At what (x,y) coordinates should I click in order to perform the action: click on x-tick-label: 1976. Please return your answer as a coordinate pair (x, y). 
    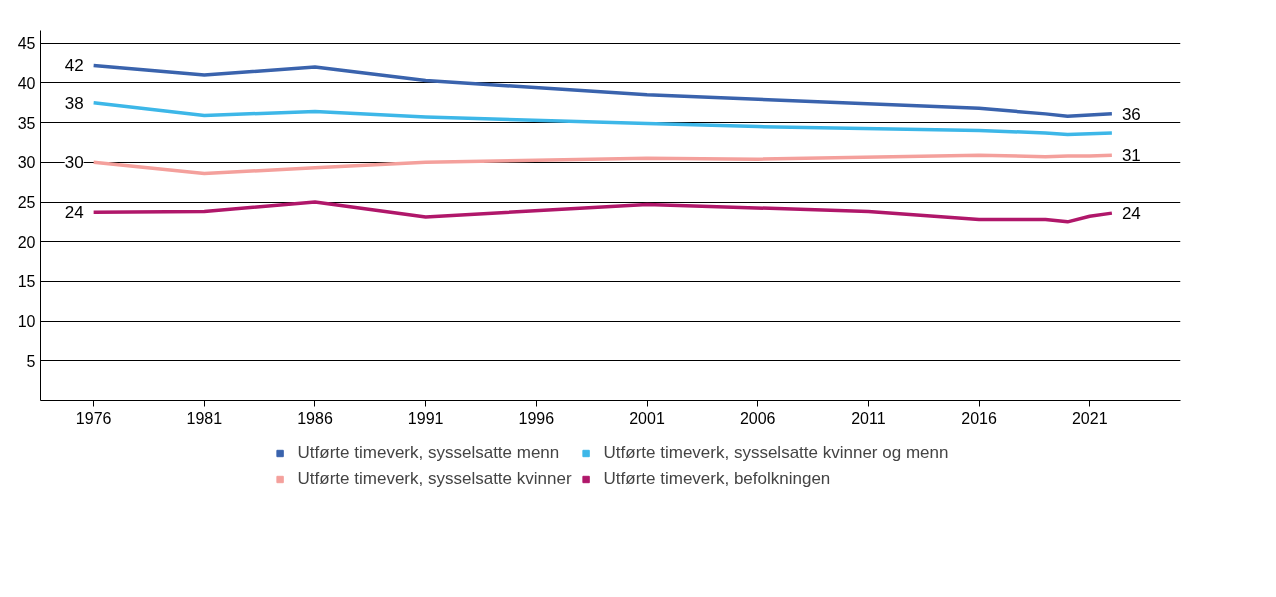
    Looking at the image, I should click on (93, 418).